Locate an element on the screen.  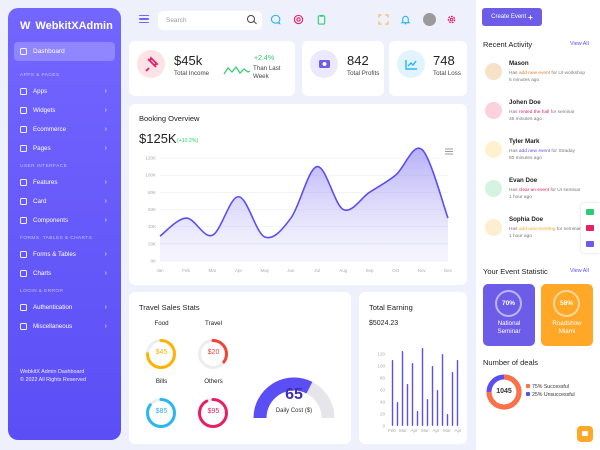
gear-icon is located at coordinates (451, 19).